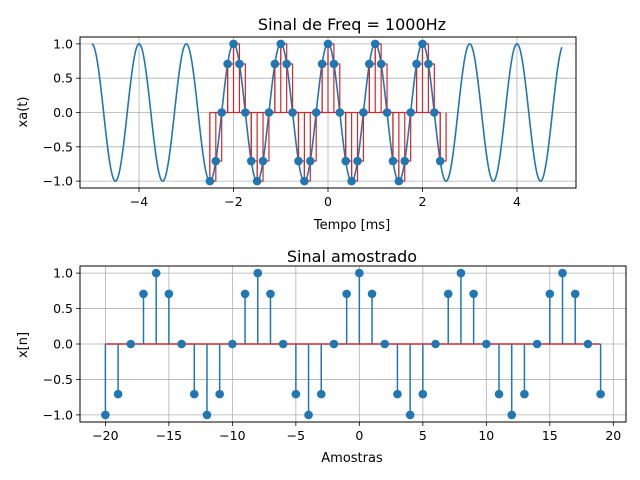 Image resolution: width=640 pixels, height=480 pixels. I want to click on bottom-xlabel: Amostras, so click(352, 458).